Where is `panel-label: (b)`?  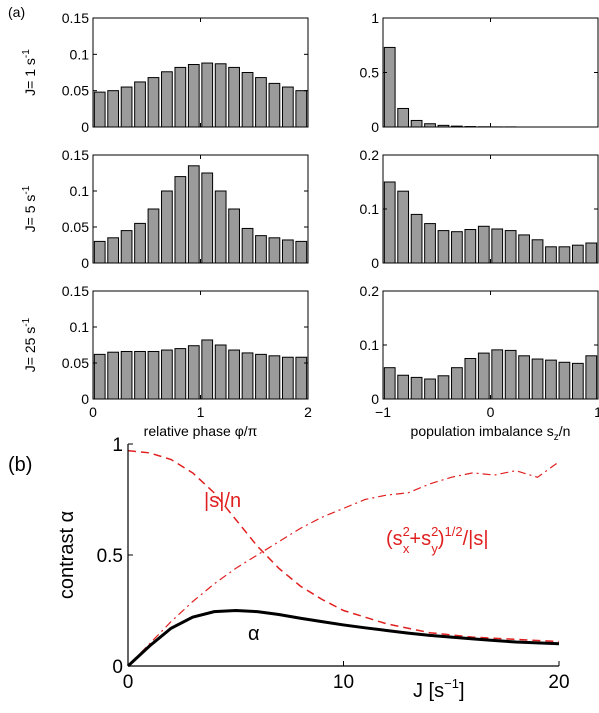
panel-label: (b) is located at coordinates (20, 465).